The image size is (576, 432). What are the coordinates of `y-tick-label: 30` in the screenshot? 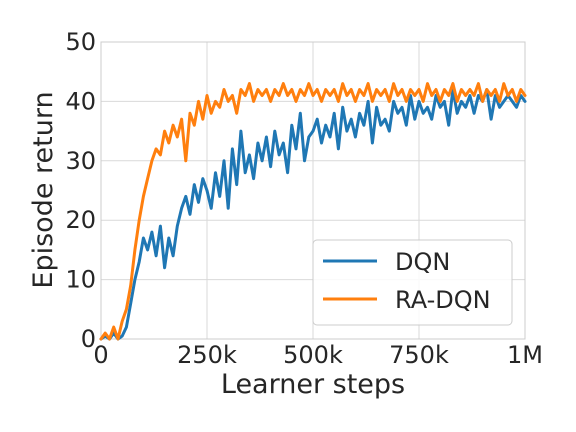 It's located at (80, 161).